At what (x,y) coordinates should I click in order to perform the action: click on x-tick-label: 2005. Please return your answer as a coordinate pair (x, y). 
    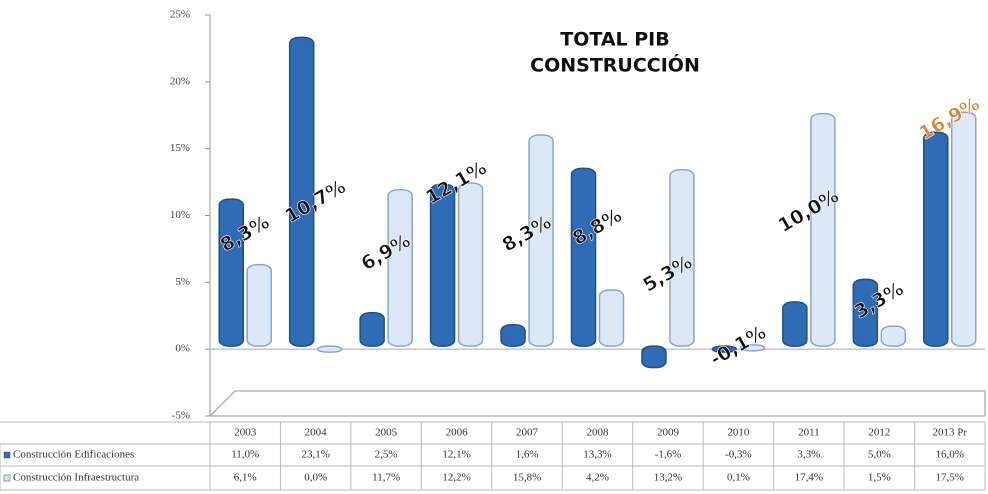
    Looking at the image, I should click on (386, 433).